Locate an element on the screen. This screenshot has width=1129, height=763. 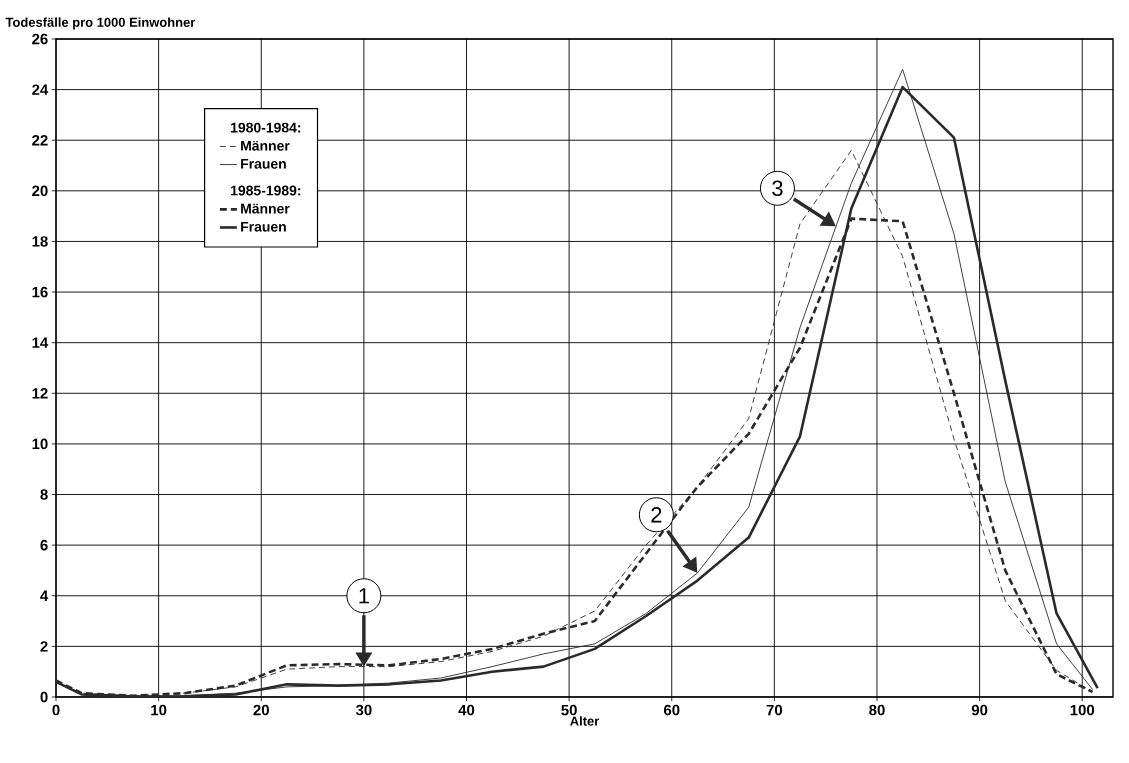
y-tick-label: 8 is located at coordinates (44, 494).